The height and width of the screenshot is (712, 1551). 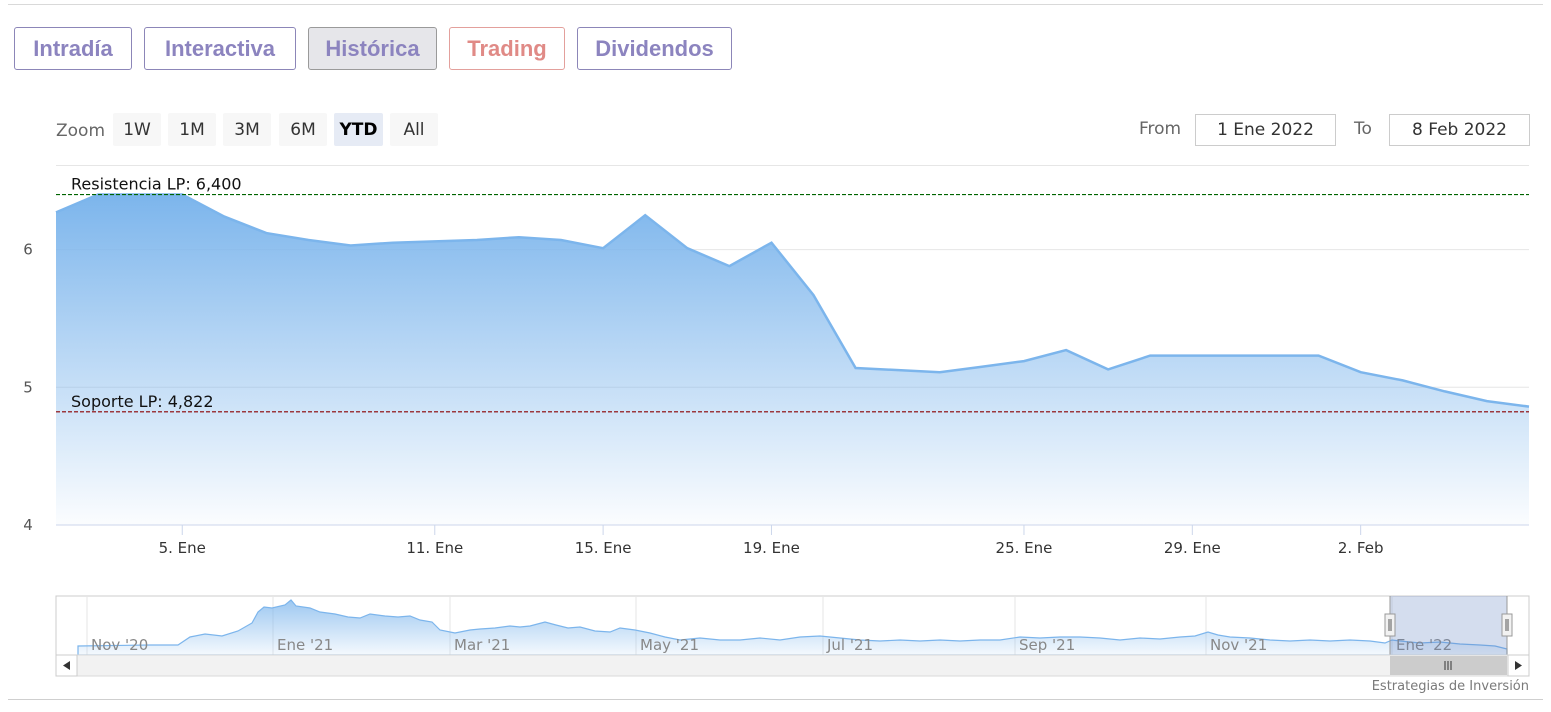 What do you see at coordinates (1265, 130) in the screenshot?
I see `range-from-input: 1 Ene 2022` at bounding box center [1265, 130].